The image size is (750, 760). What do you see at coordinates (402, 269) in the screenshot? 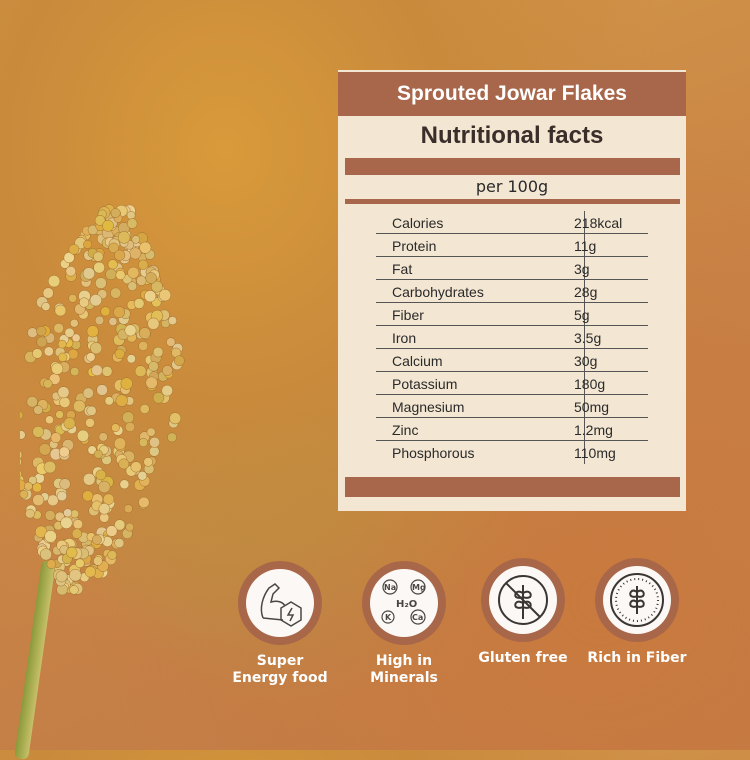
I see `nutrient-name: Fat` at bounding box center [402, 269].